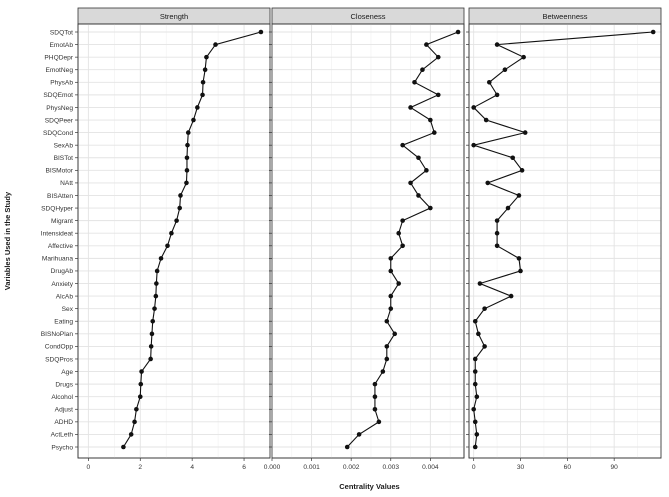 This screenshot has width=669, height=497. I want to click on betweenness-point-sdqpeer, so click(486, 120).